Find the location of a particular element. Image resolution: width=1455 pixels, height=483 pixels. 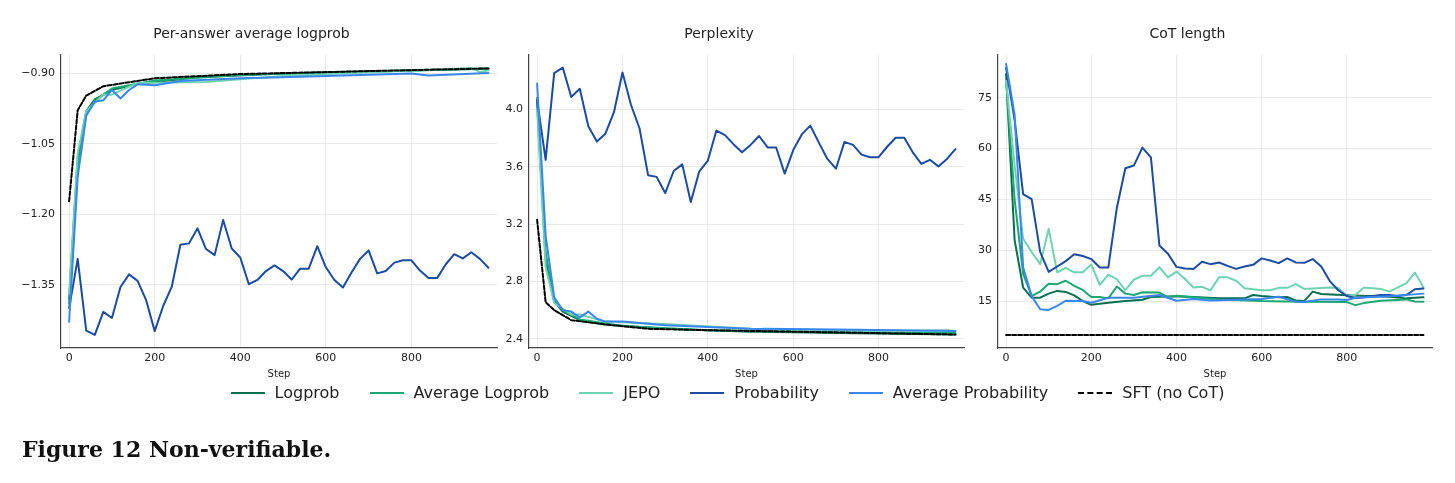

legend-label: Probability is located at coordinates (776, 392).